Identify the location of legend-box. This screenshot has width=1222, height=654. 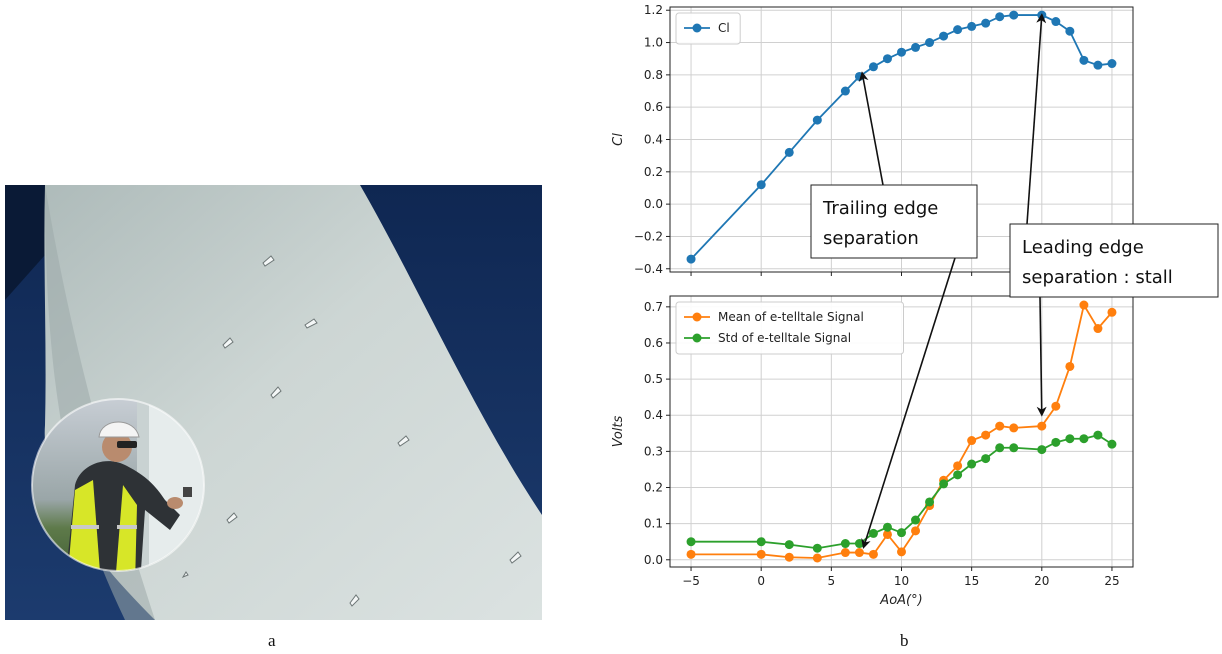
(789, 328).